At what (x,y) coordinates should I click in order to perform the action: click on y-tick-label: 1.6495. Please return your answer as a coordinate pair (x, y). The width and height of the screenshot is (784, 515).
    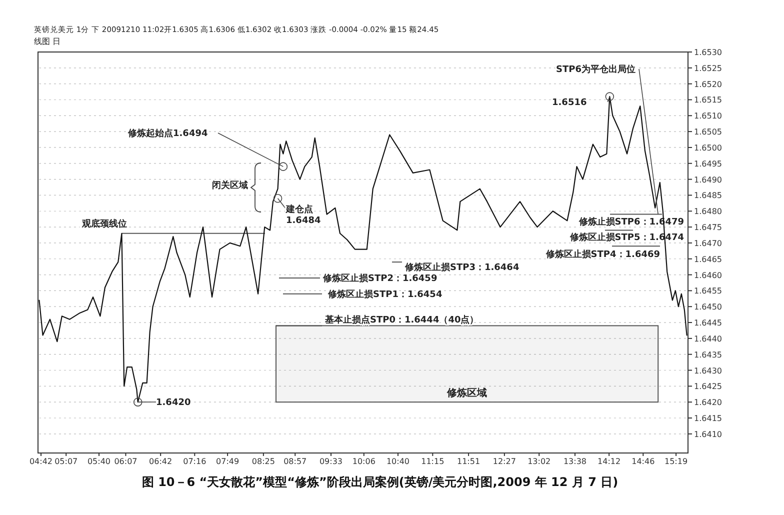
    Looking at the image, I should click on (708, 163).